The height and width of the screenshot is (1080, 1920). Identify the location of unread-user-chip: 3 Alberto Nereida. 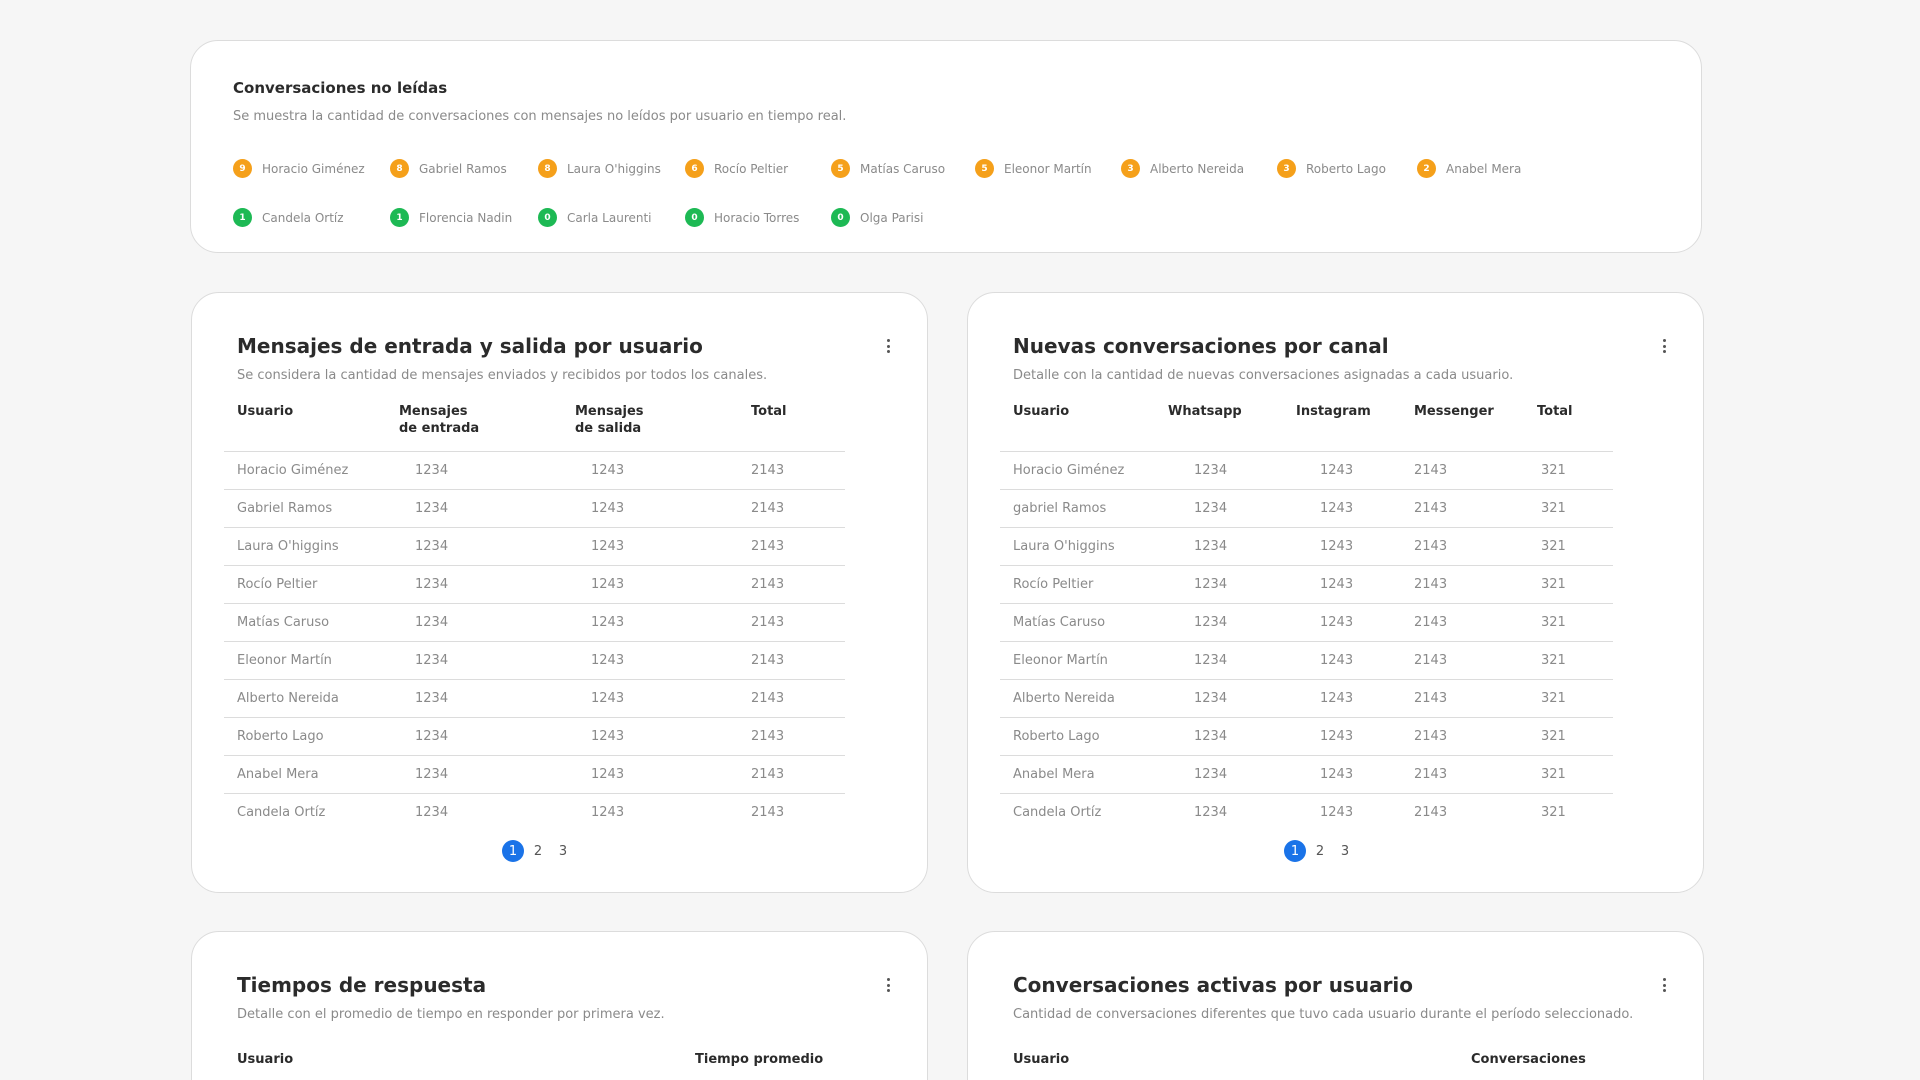
(1199, 169).